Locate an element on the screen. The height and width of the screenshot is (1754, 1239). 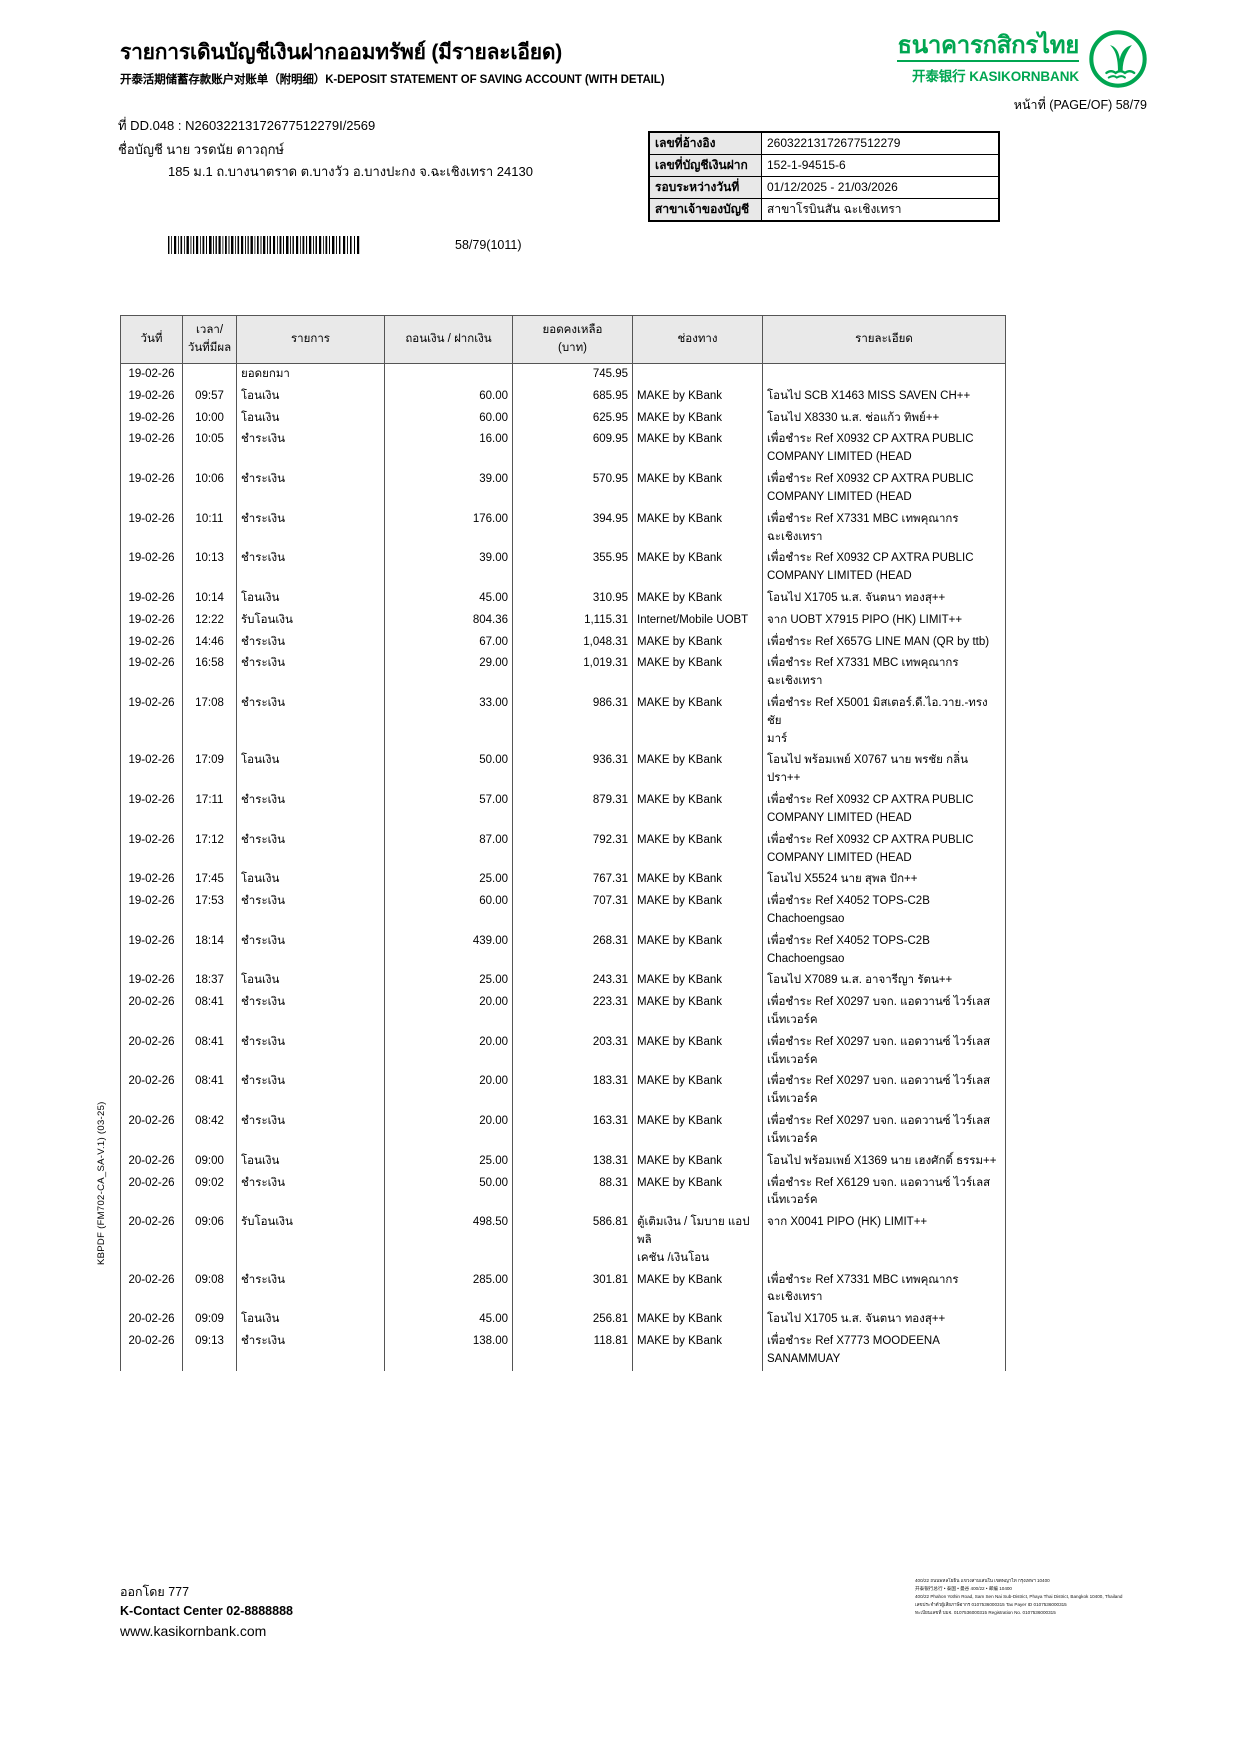
footer-website-link: www.kasikornbank.com is located at coordinates (193, 1630).